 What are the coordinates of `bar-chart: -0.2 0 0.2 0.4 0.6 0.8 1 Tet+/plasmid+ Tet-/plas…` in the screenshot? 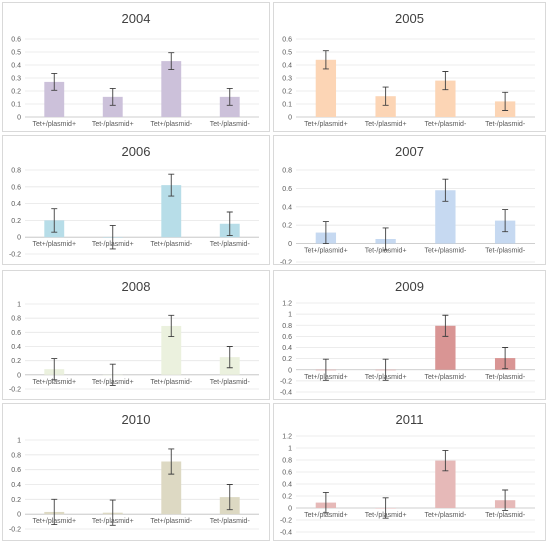 It's located at (134, 486).